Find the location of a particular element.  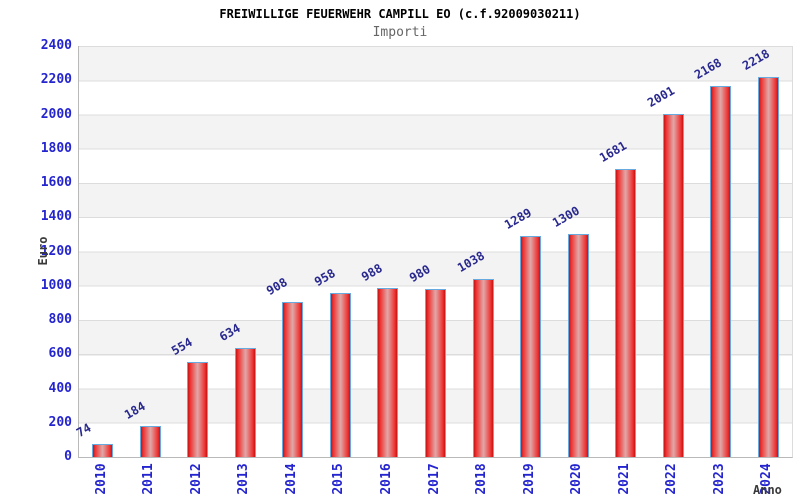

bar-value-label: 908 is located at coordinates (277, 286).